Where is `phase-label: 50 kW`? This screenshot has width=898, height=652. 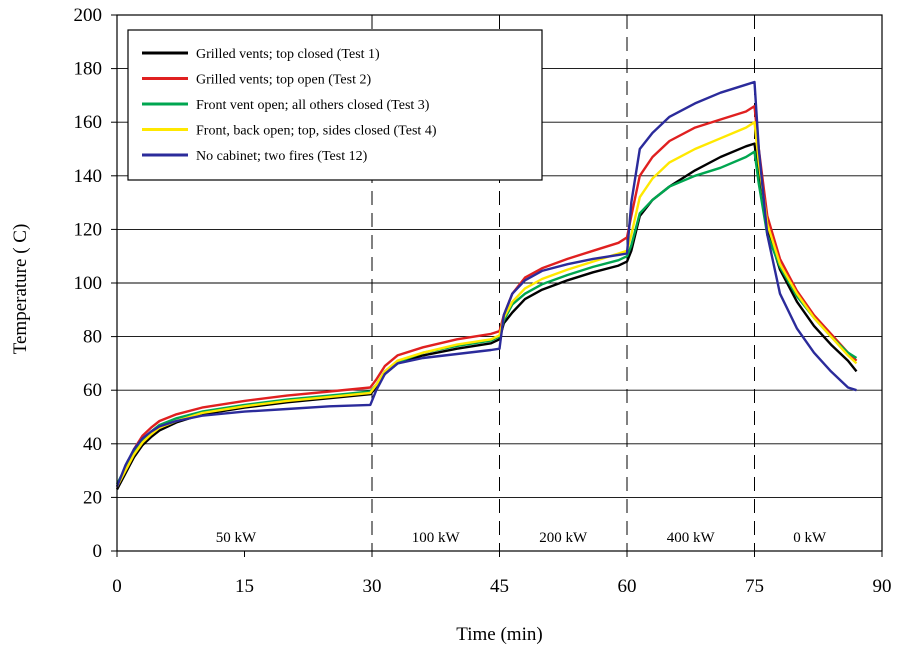 phase-label: 50 kW is located at coordinates (236, 538).